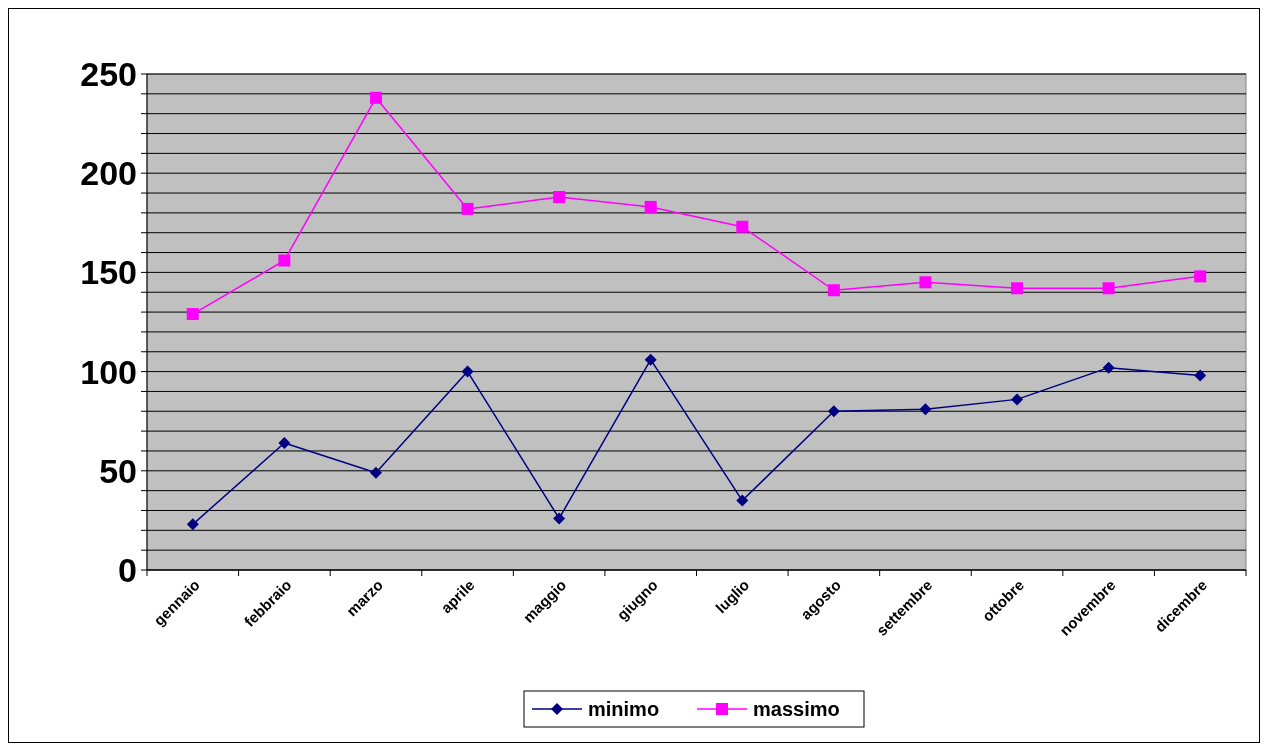  What do you see at coordinates (108, 73) in the screenshot?
I see `y-tick-label: 250` at bounding box center [108, 73].